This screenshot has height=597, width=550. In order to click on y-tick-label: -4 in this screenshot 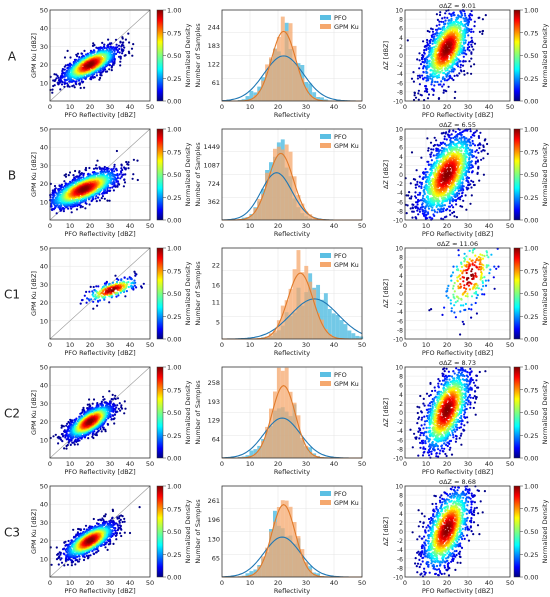, I will do `click(400, 74)`.